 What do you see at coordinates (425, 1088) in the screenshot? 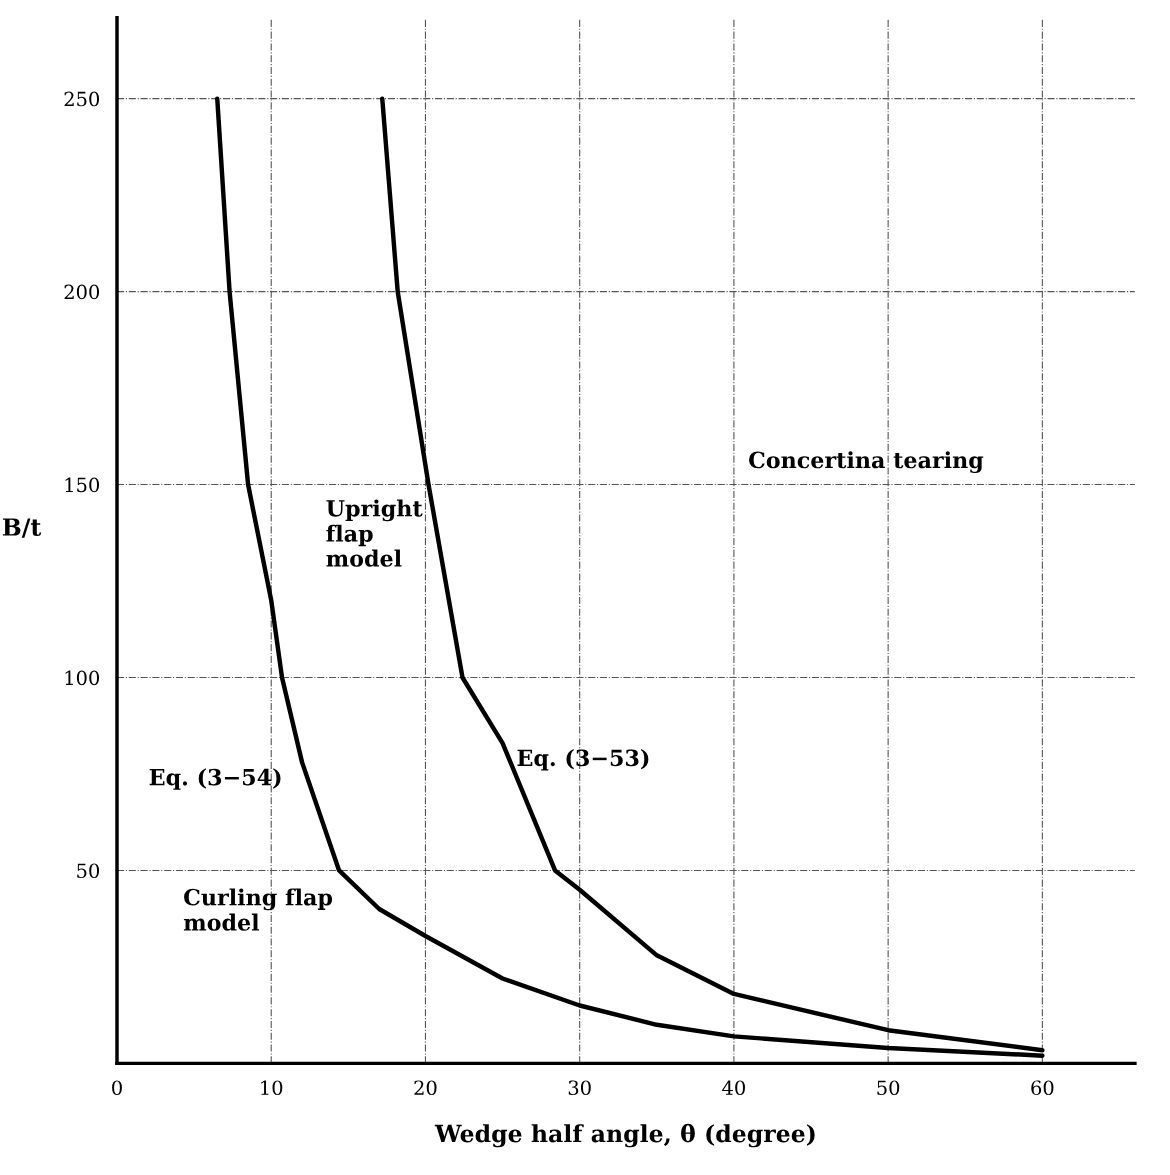
I see `x-tick-label: 20` at bounding box center [425, 1088].